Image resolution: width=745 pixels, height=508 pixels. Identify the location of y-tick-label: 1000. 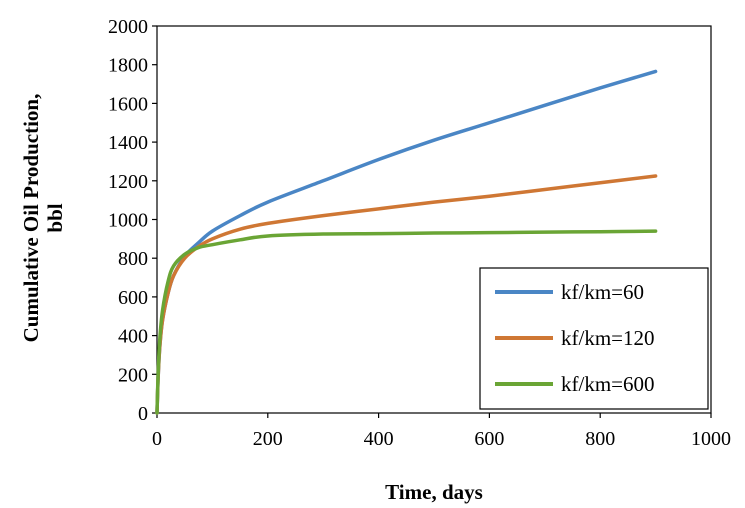
(128, 221).